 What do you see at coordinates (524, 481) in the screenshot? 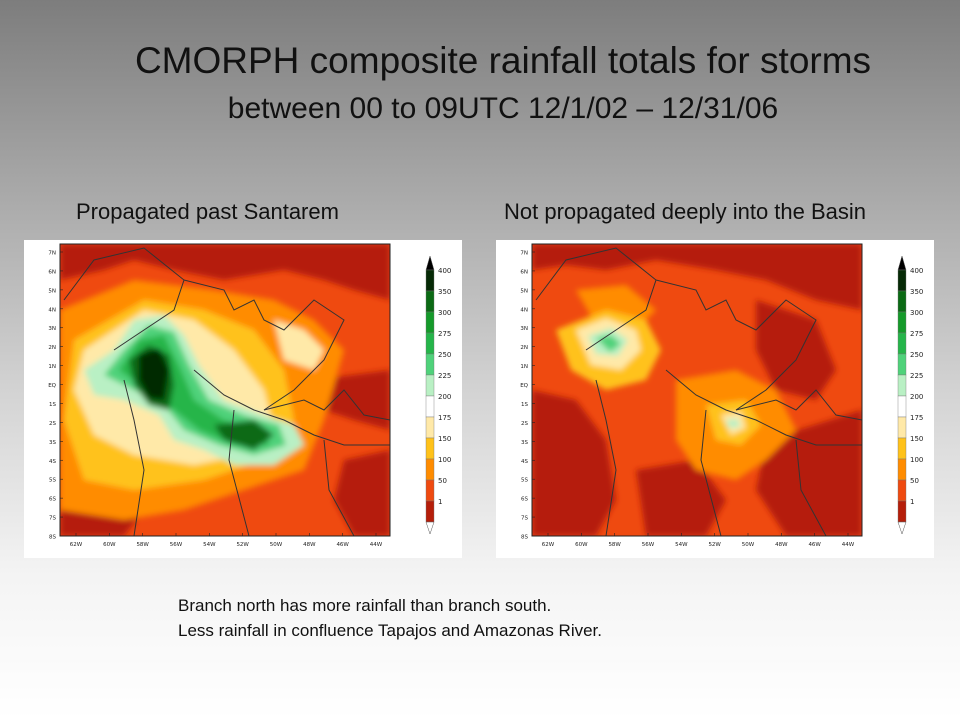
I see `lat-tick-label: 5S` at bounding box center [524, 481].